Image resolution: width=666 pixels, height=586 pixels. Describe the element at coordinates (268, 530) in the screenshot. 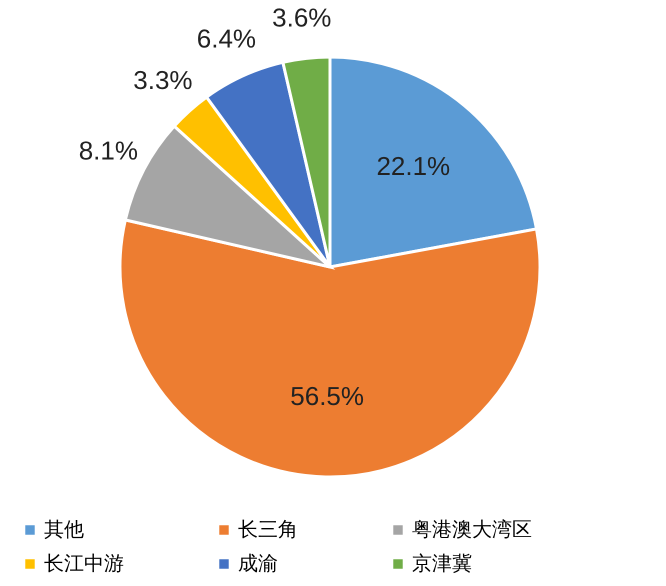

I see `legend-label: 长三角` at that location.